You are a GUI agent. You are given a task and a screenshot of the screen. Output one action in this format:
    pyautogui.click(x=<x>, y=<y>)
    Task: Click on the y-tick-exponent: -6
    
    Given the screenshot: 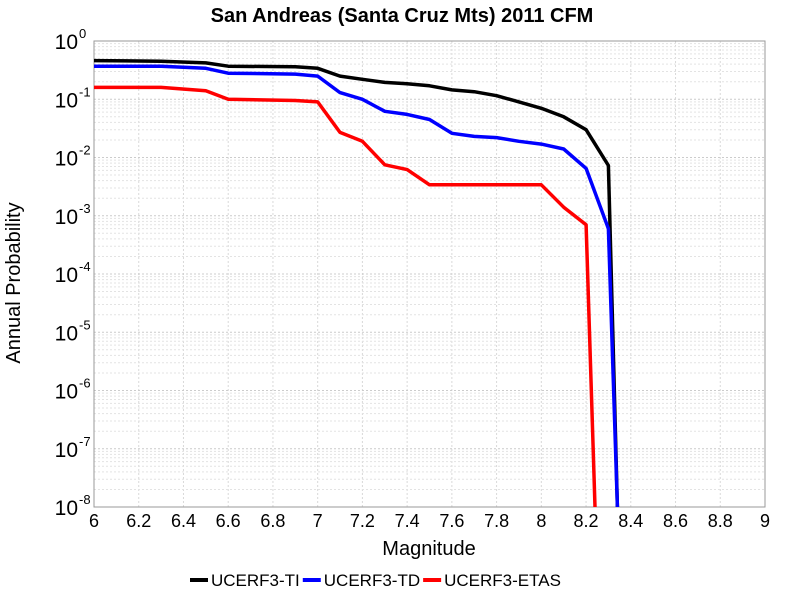 What is the action you would take?
    pyautogui.click(x=85, y=383)
    